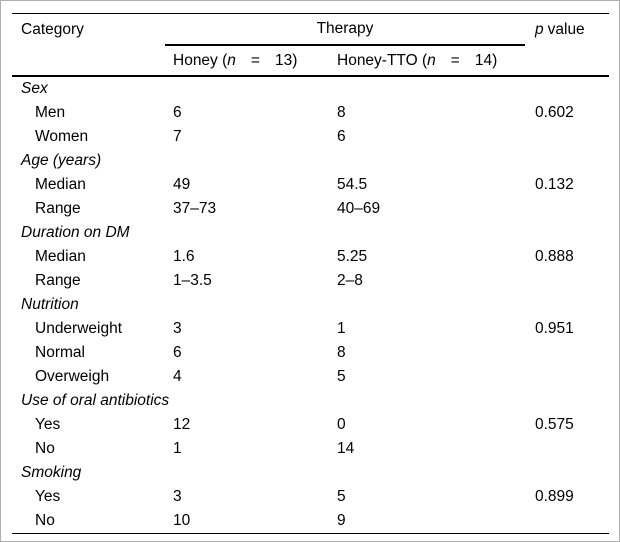  I want to click on honey-n-italic: n, so click(231, 60).